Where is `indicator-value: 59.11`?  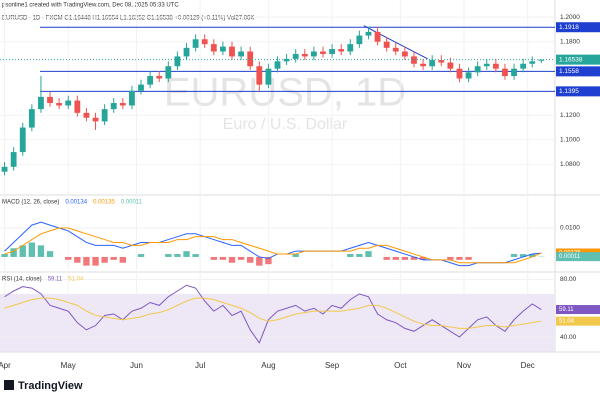 indicator-value: 59.11 is located at coordinates (55, 280).